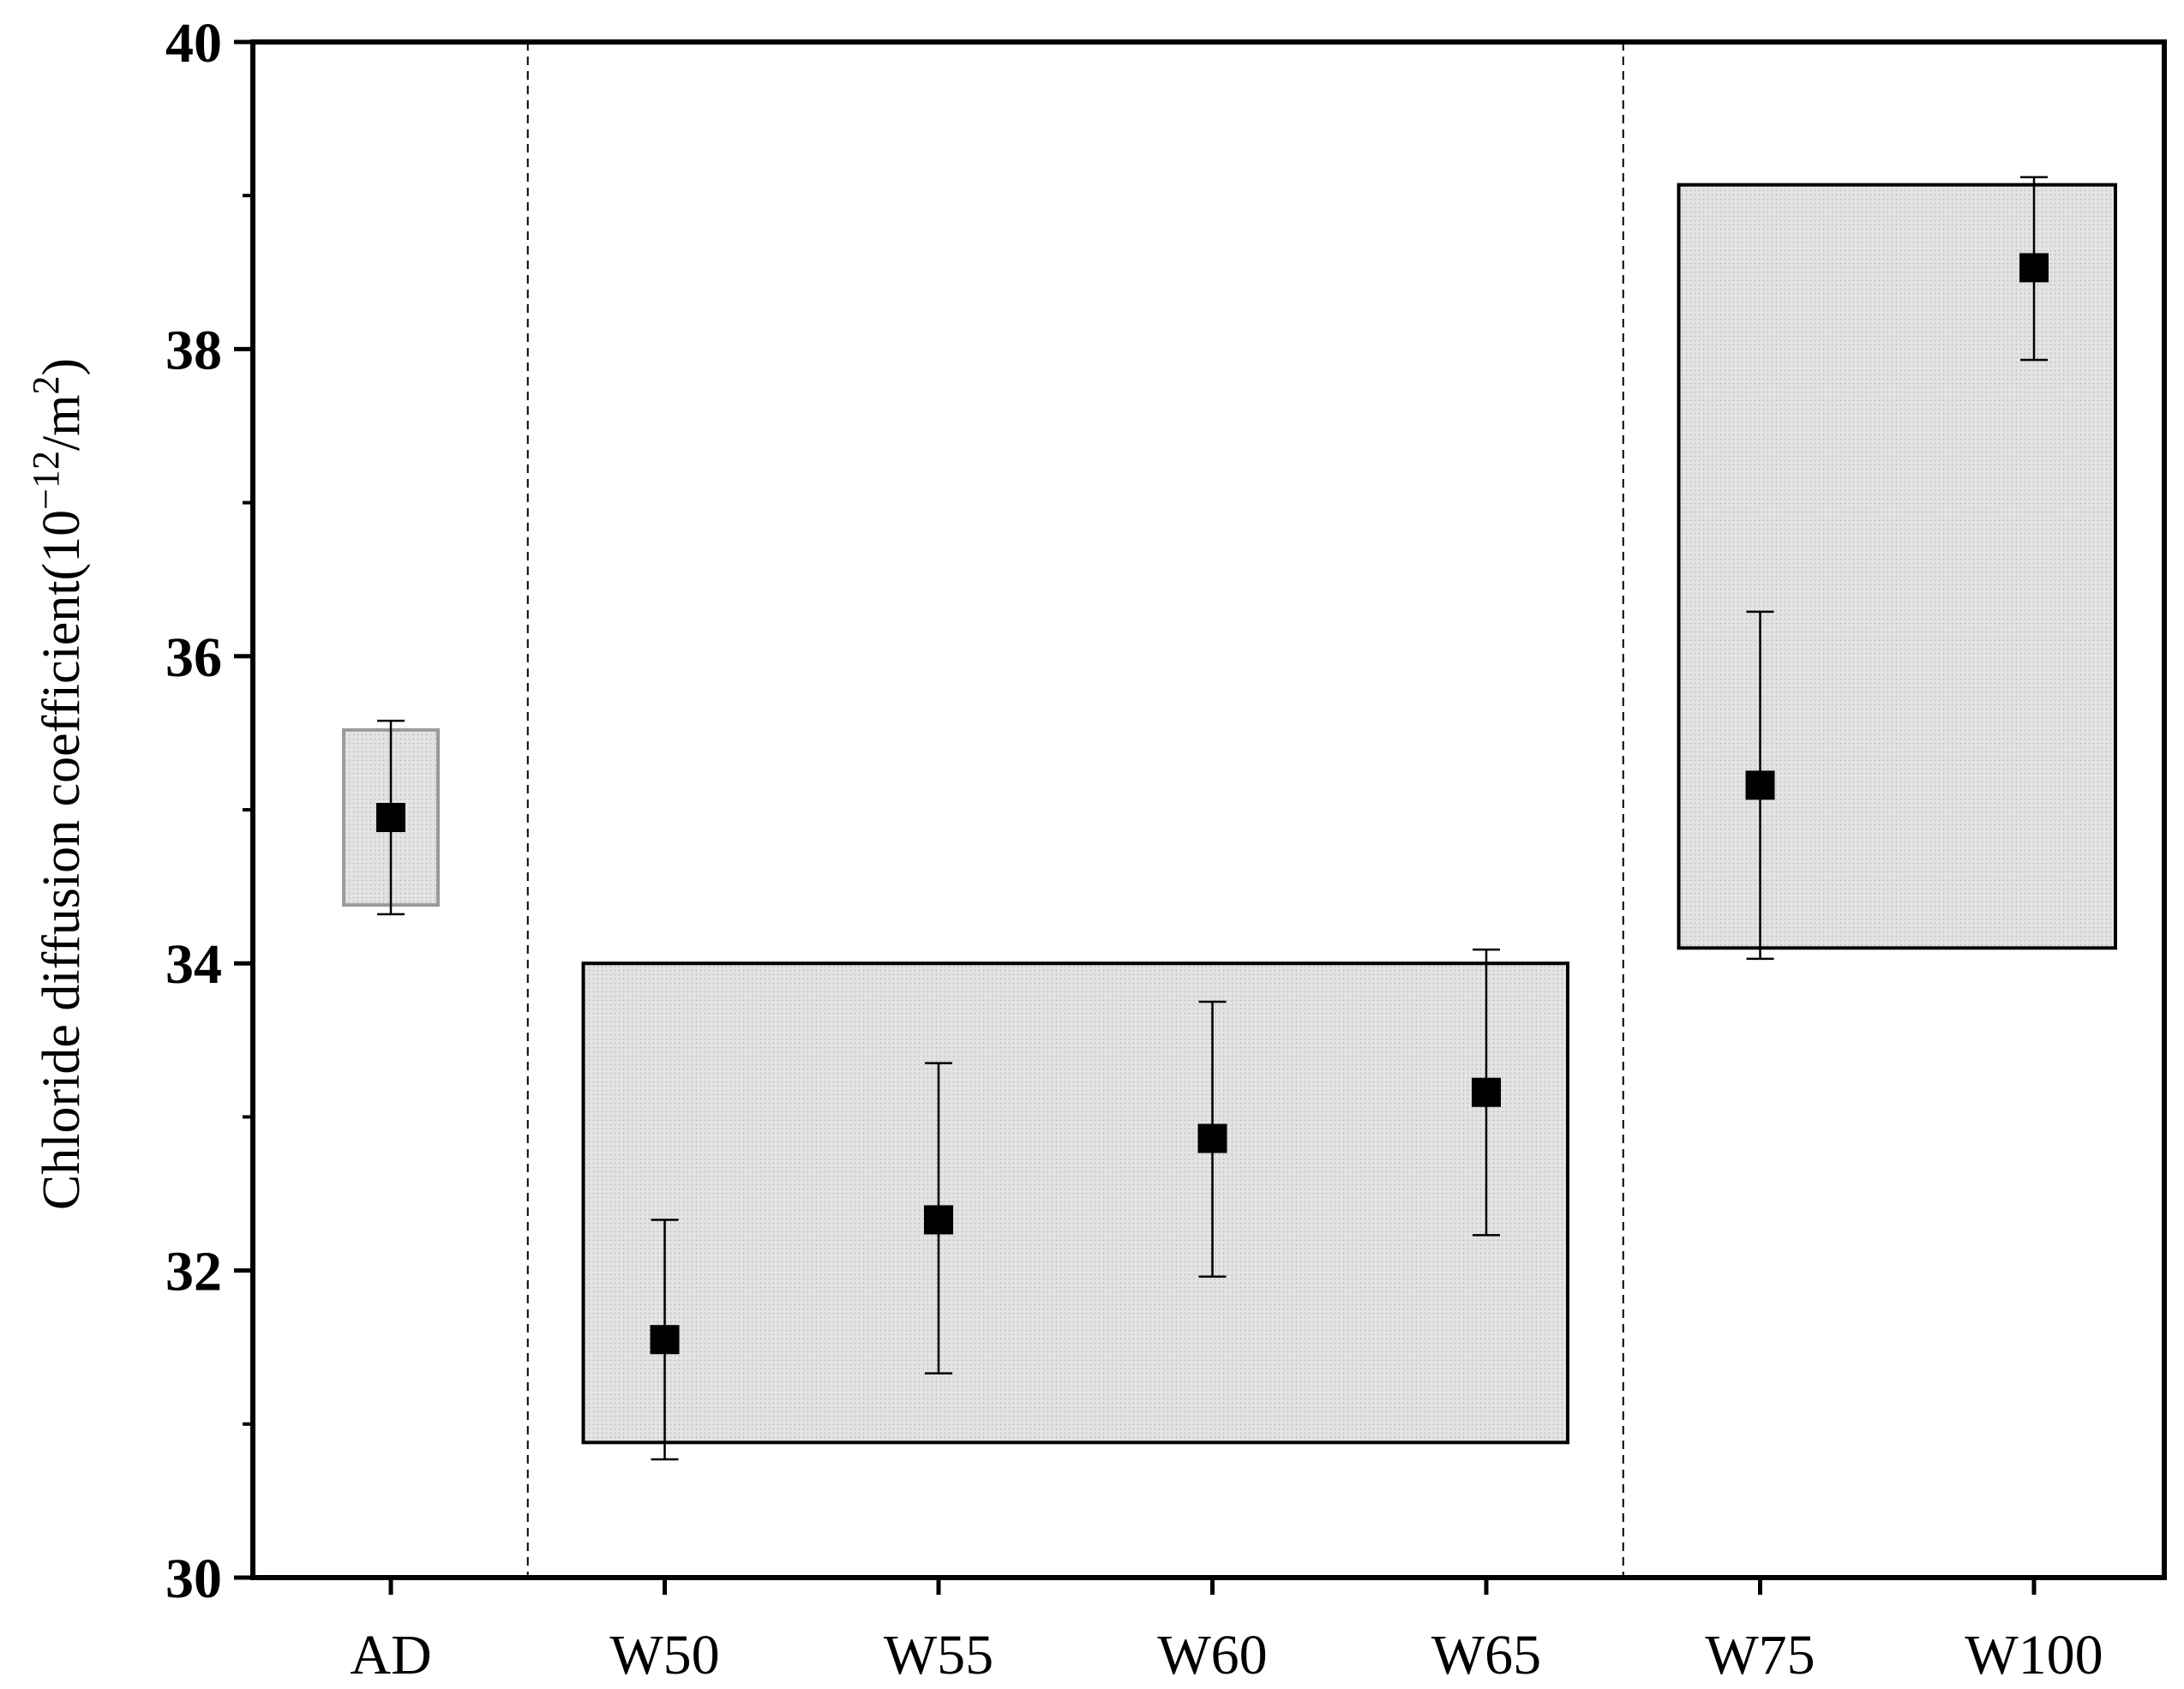 The width and height of the screenshot is (2184, 1689). I want to click on x-tick-label-w75: W75, so click(1760, 1654).